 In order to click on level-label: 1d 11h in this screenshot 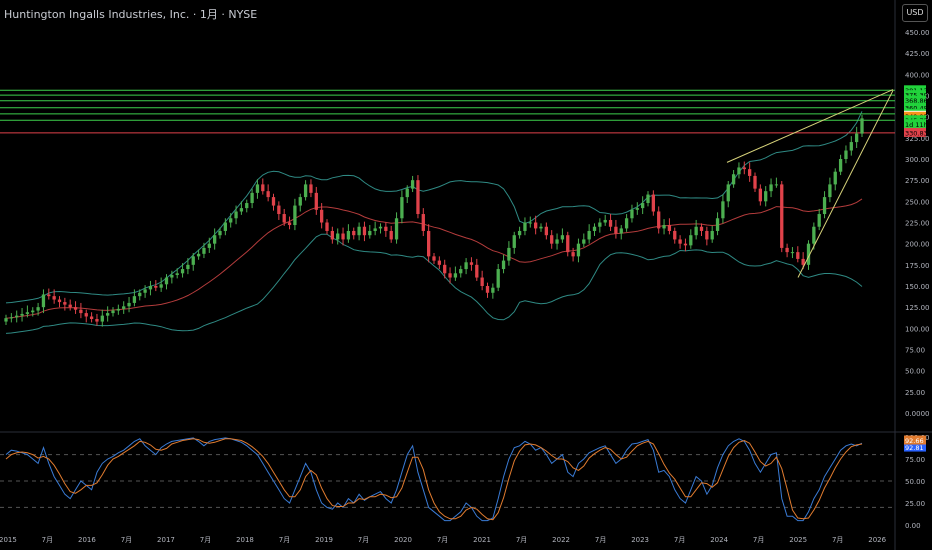, I will do `click(916, 125)`.